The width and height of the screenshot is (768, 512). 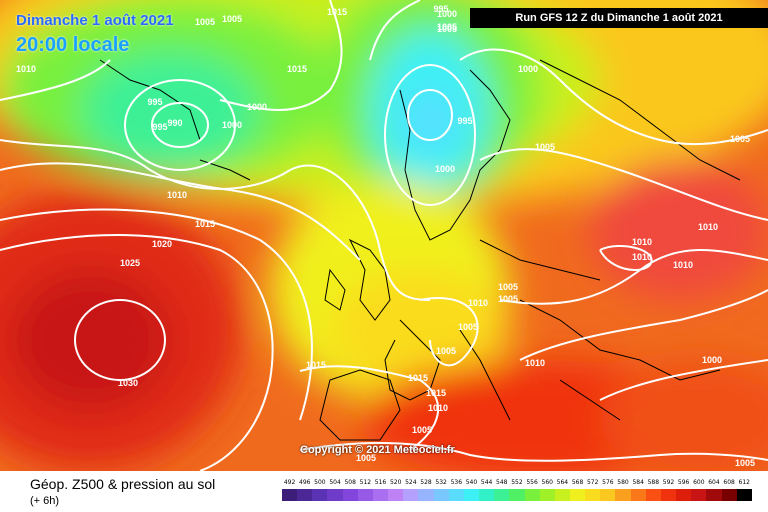 I want to click on scale-label: 572, so click(x=592, y=482).